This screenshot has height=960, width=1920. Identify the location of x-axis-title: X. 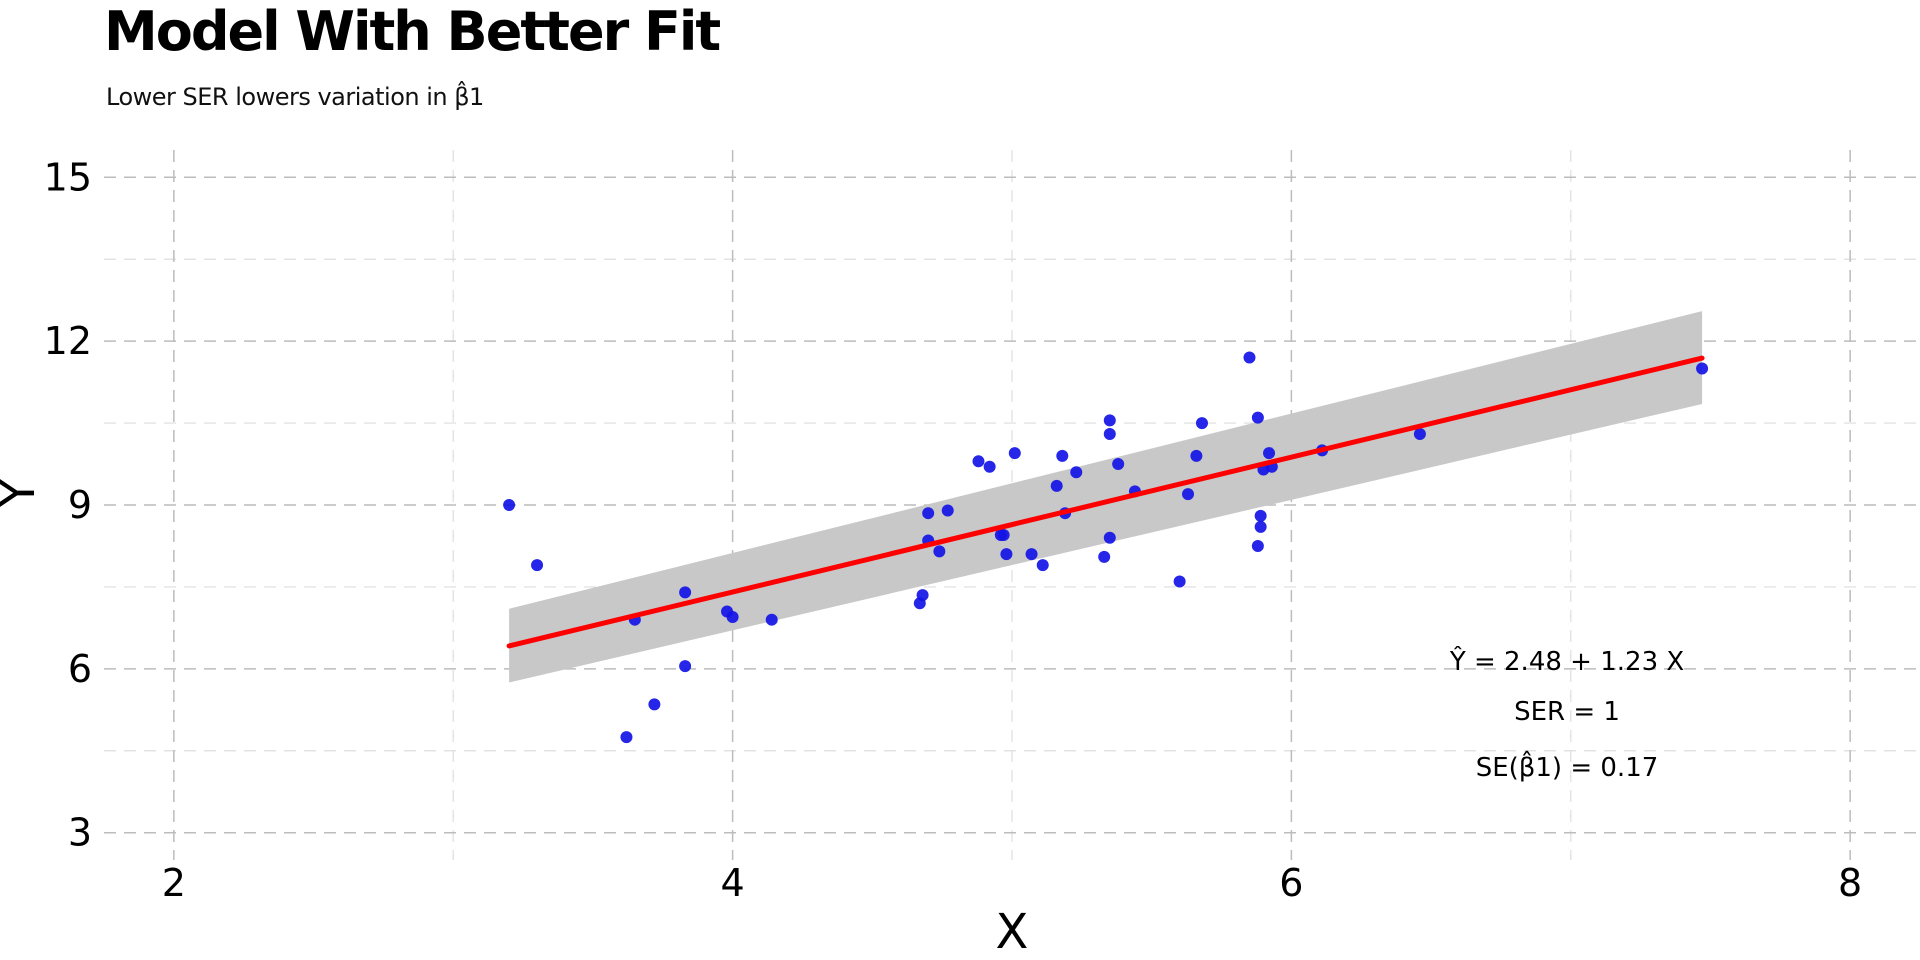
(1012, 932).